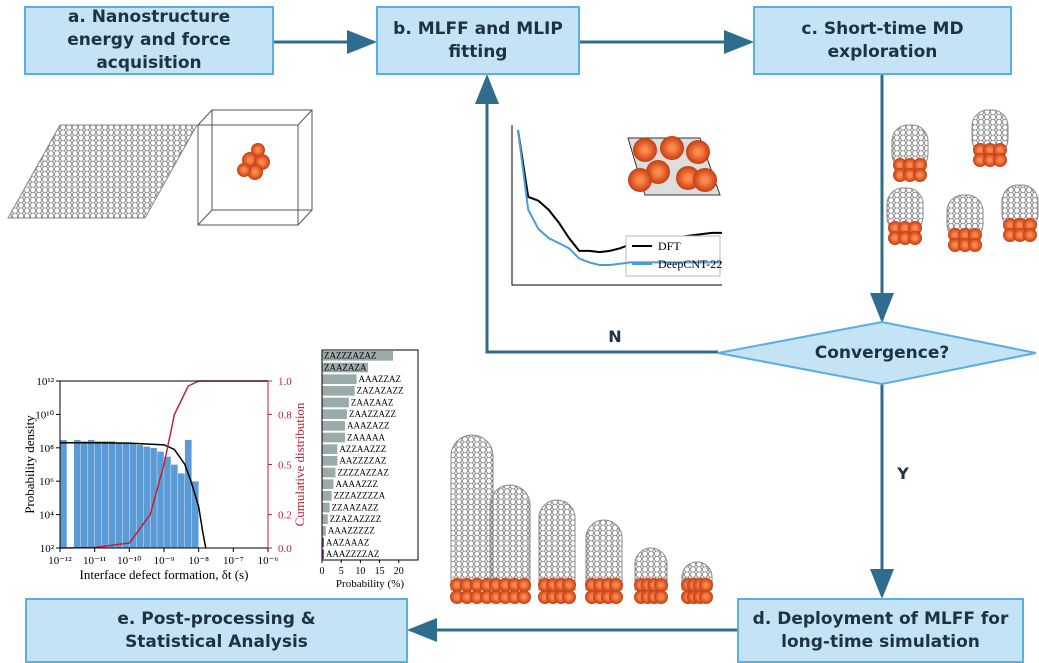  I want to click on box-structure, so click(255, 167).